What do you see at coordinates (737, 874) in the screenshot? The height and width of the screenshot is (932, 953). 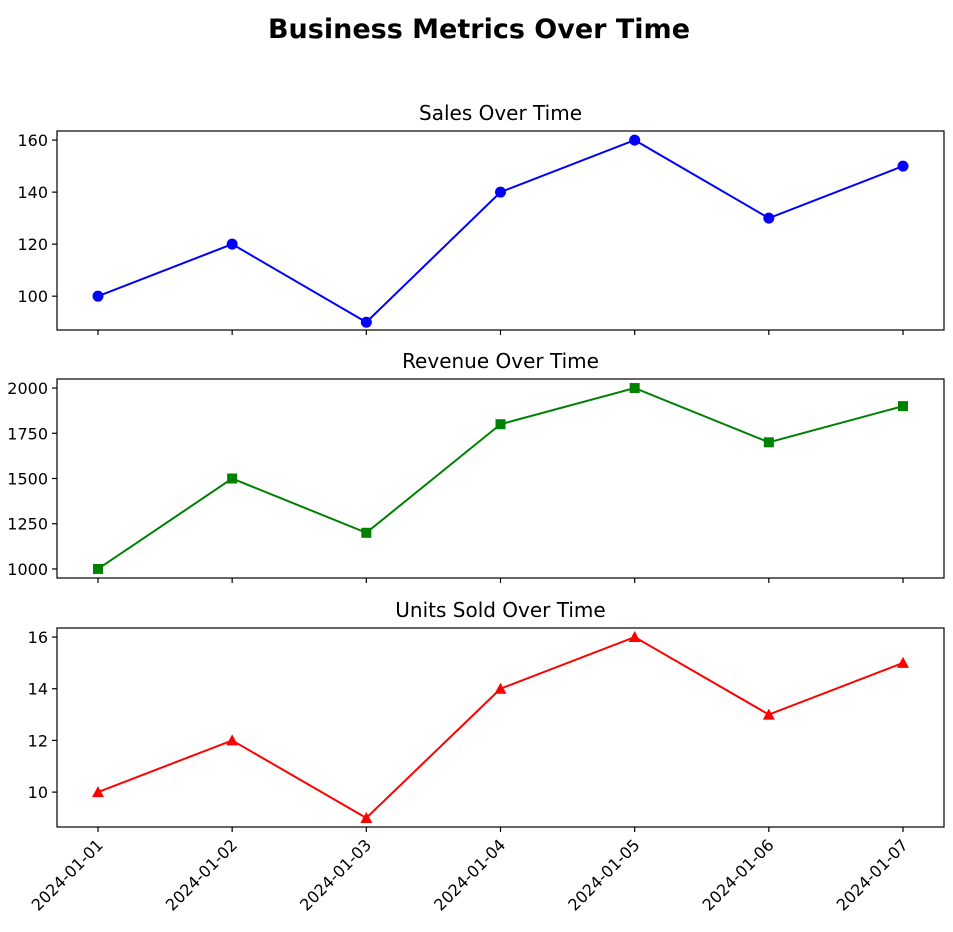 I see `x-tick-label: 2024-01-06` at bounding box center [737, 874].